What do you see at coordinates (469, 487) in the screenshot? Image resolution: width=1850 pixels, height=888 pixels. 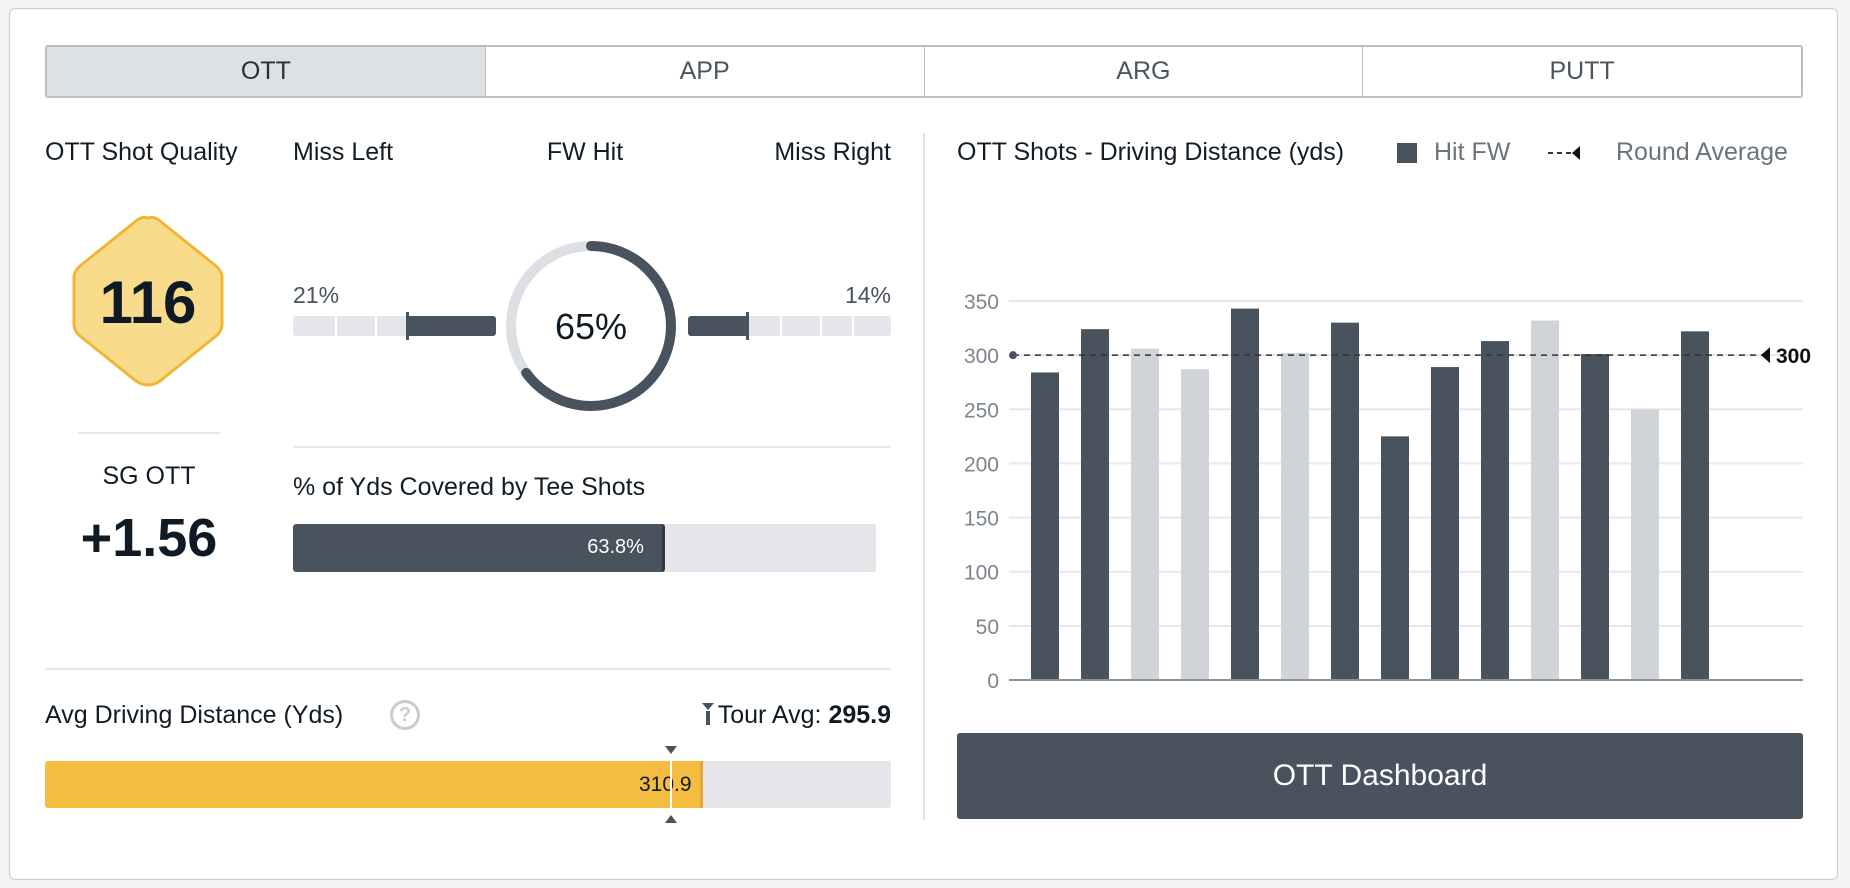 I see `yds-covered-title: % of Yds Covered by Tee Shots` at bounding box center [469, 487].